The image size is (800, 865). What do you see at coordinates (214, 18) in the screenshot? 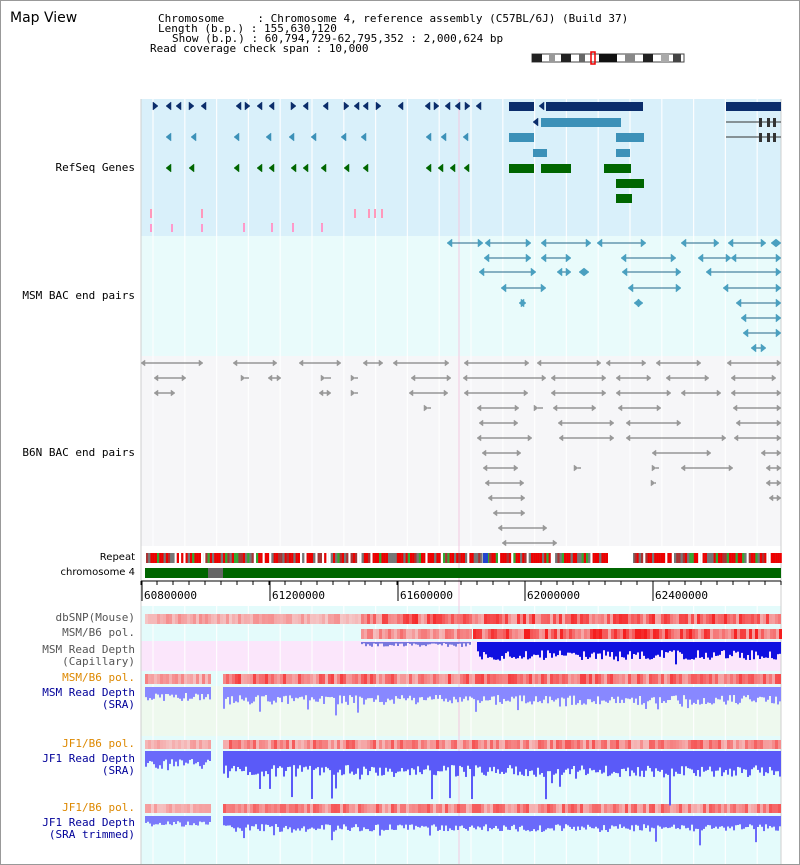
I see `chromosome-label: Chromosome :` at bounding box center [214, 18].